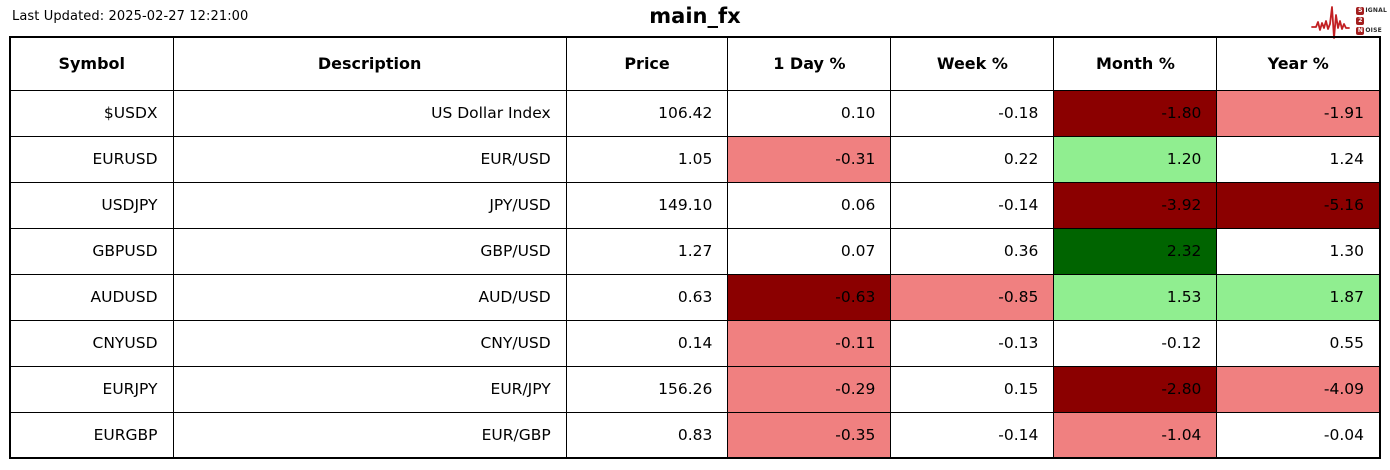 This screenshot has width=1390, height=470. What do you see at coordinates (1298, 63) in the screenshot?
I see `column-header-year: Year %` at bounding box center [1298, 63].